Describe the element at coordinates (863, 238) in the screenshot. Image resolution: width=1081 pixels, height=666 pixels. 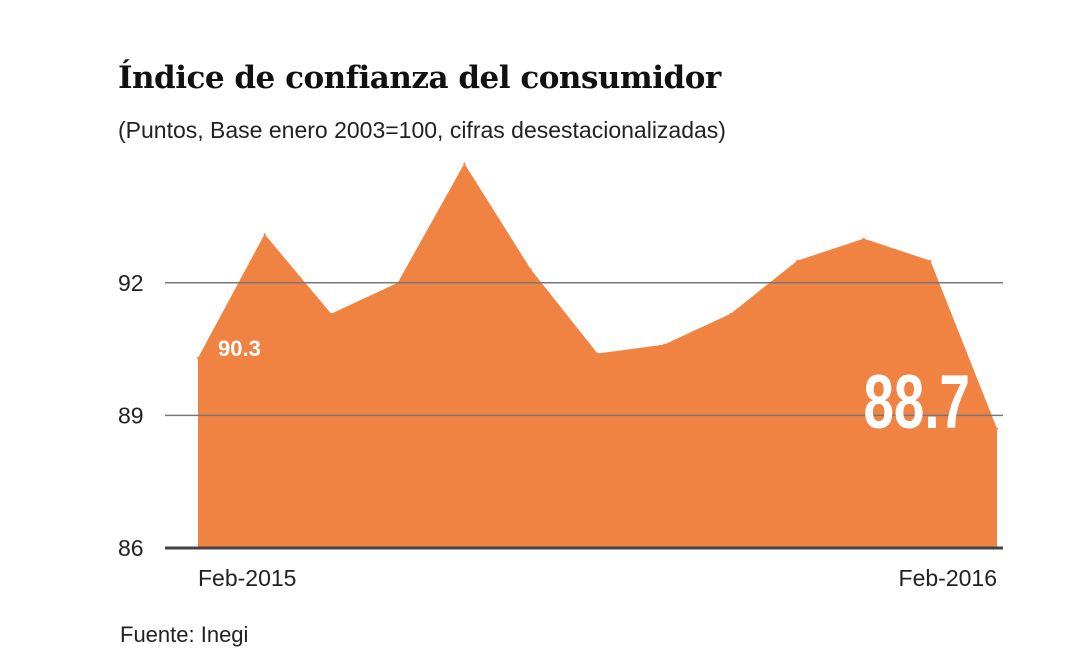
I see `data-point-Dic-2015` at that location.